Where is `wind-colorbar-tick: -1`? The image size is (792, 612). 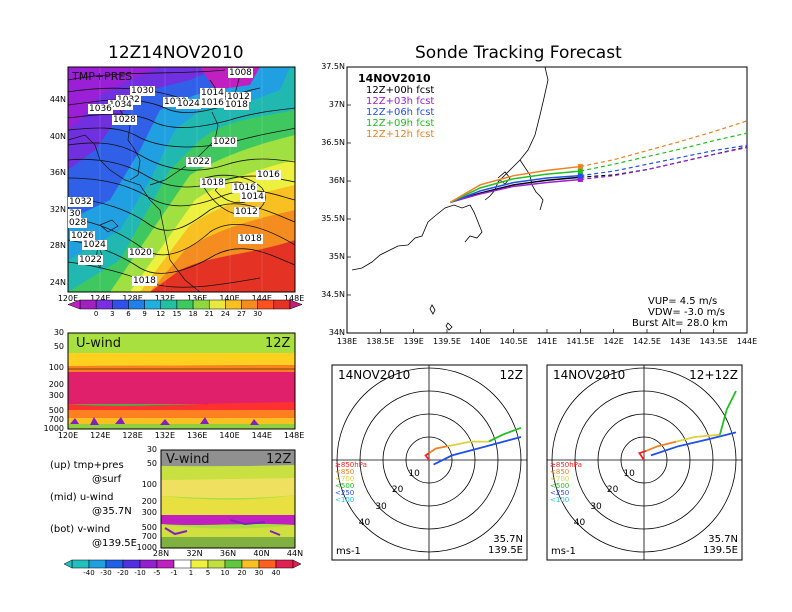 wind-colorbar-tick: -1 is located at coordinates (174, 573).